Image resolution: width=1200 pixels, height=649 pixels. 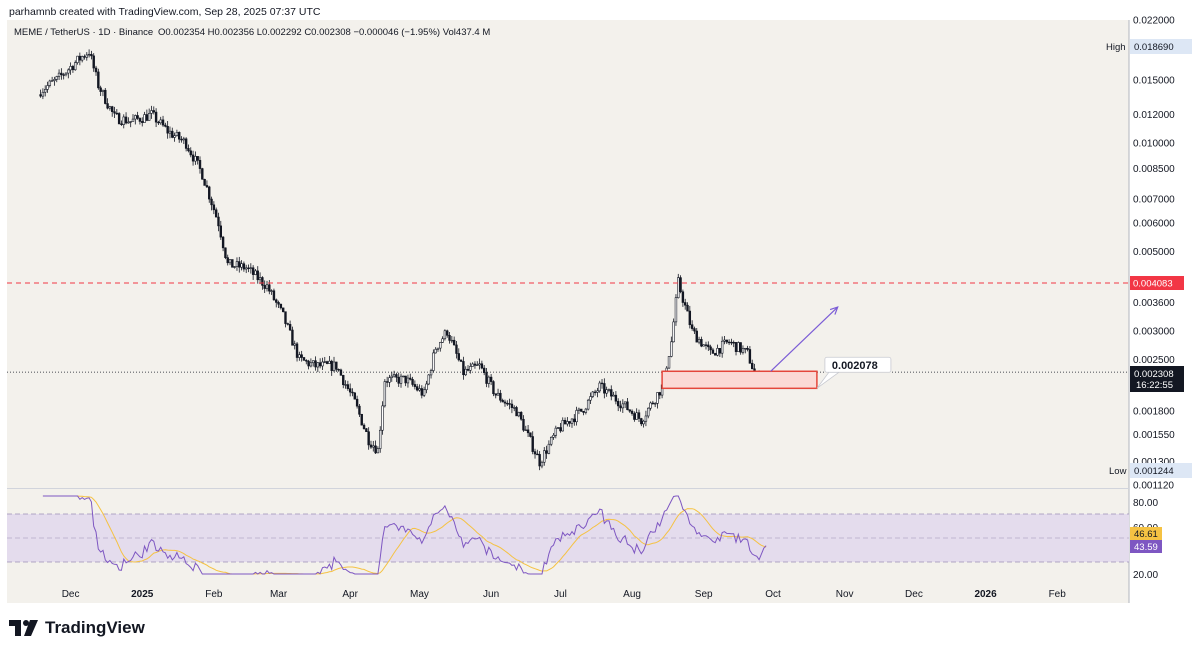 I want to click on price-tick-label: 0.003000, so click(x=1154, y=332).